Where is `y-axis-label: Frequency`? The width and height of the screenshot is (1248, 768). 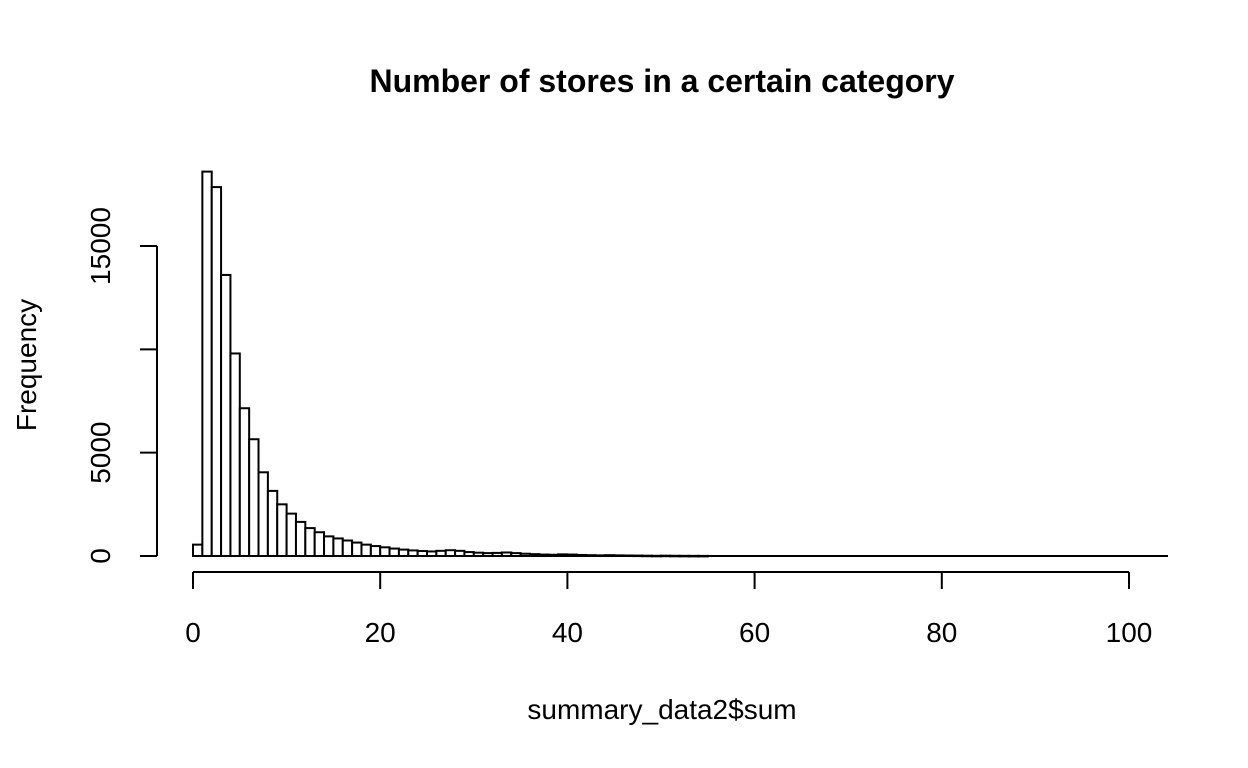 y-axis-label: Frequency is located at coordinates (26, 365).